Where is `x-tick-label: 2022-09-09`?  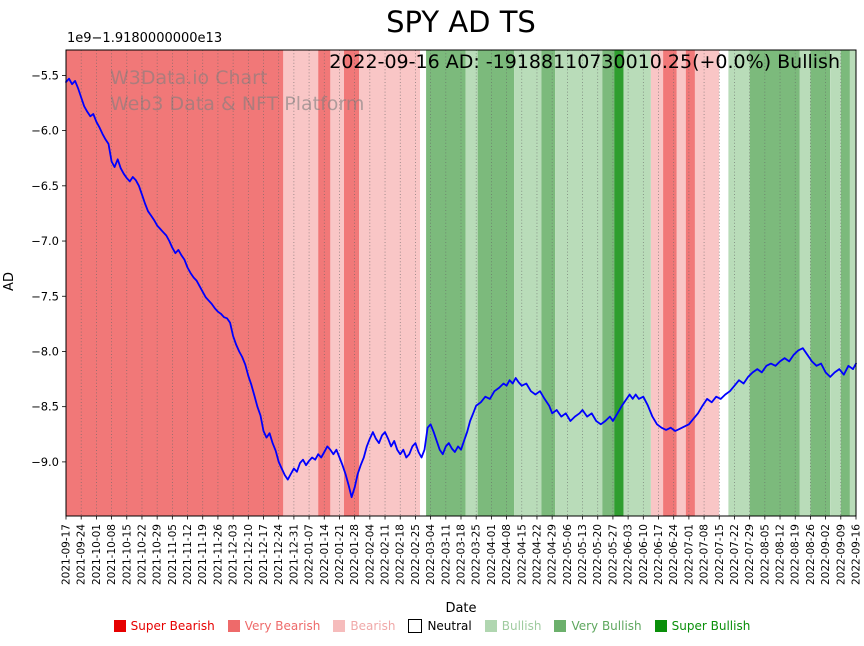 x-tick-label: 2022-09-09 is located at coordinates (841, 554).